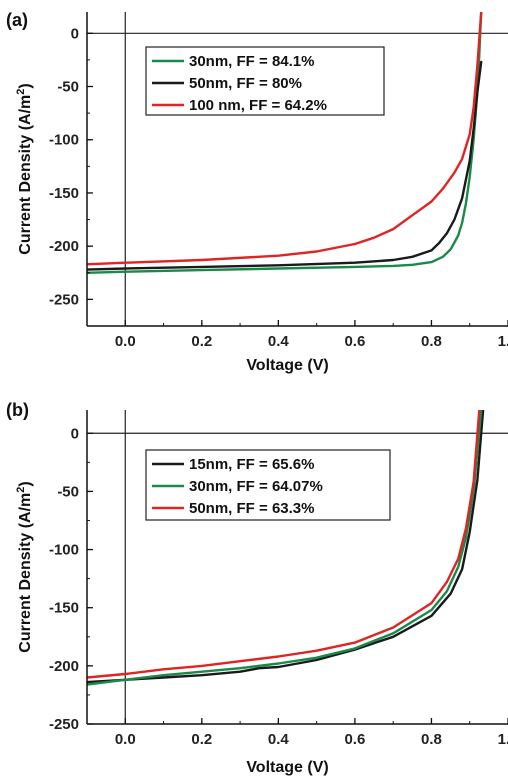 The height and width of the screenshot is (779, 508). What do you see at coordinates (258, 105) in the screenshot?
I see `legend-entry: 100 nm, FF = 64.2%` at bounding box center [258, 105].